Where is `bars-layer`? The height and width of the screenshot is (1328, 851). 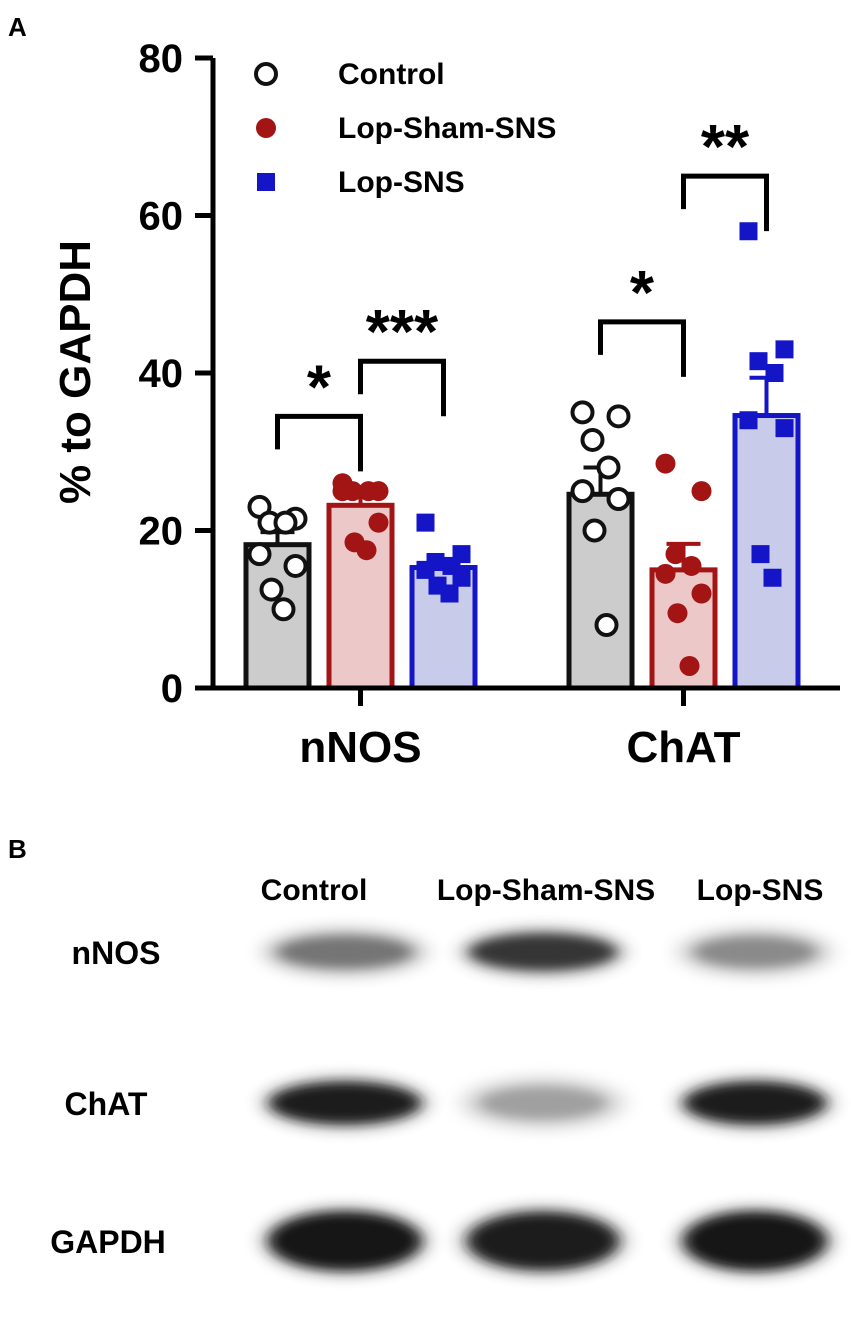
bars-layer is located at coordinates (522, 552).